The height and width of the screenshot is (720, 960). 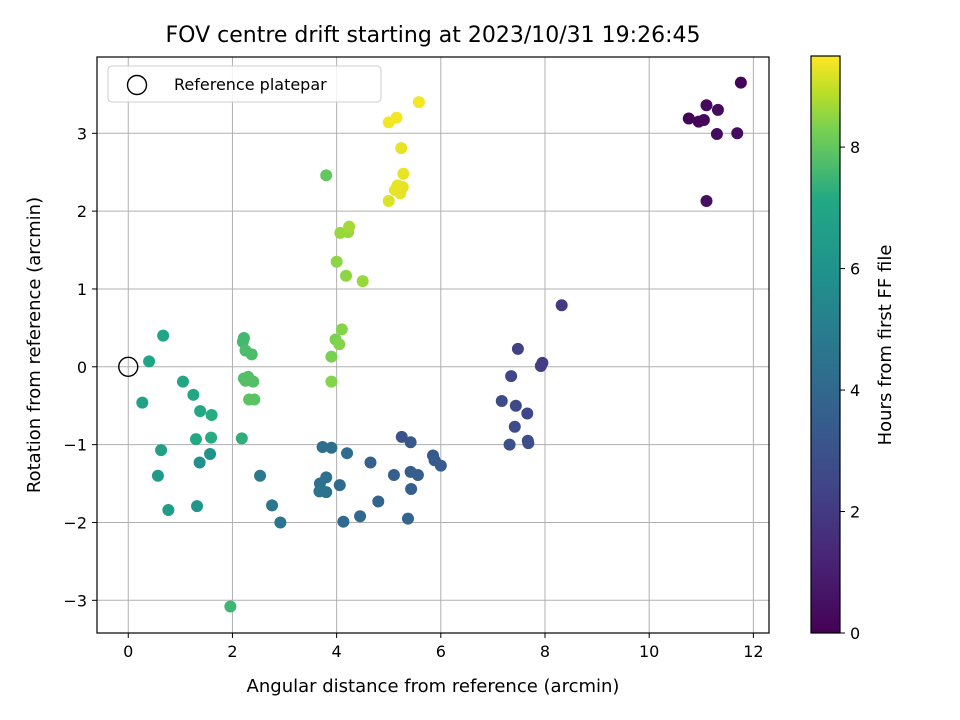 I want to click on x-axis-ticks: 0 2 4 6 8 10 12, so click(x=443, y=647).